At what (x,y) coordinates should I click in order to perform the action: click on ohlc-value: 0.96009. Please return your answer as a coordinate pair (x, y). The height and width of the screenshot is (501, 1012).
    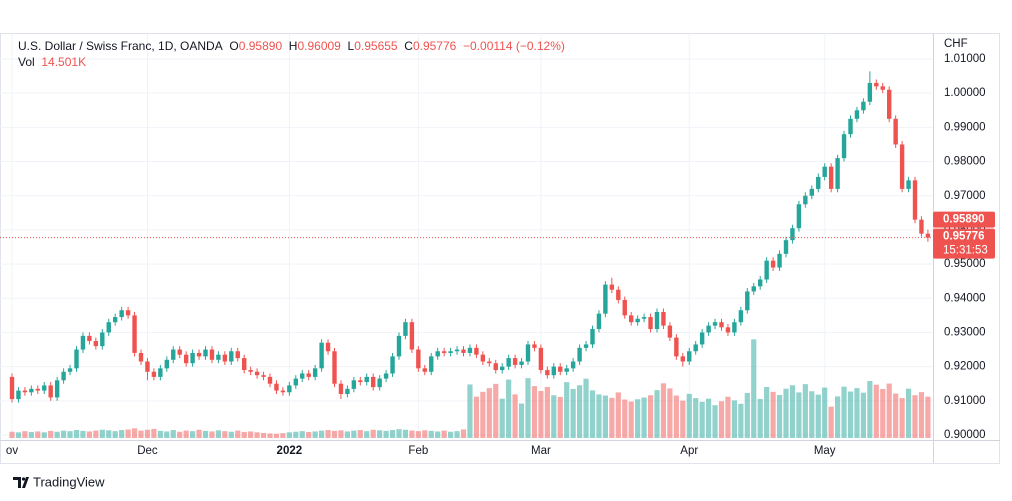
    Looking at the image, I should click on (319, 46).